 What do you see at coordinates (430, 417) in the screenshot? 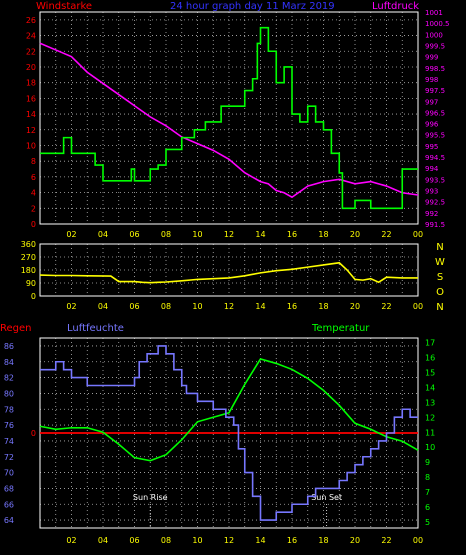
I see `y-right-tick-label: 12` at bounding box center [430, 417].